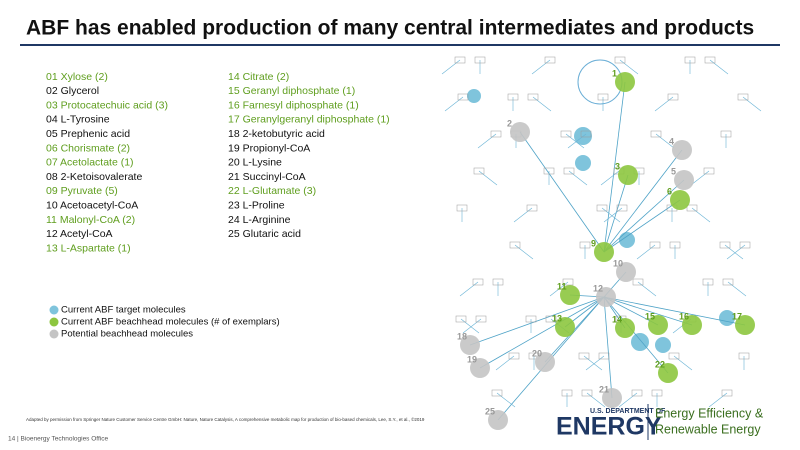 The height and width of the screenshot is (450, 800). I want to click on map-node-label: 22, so click(660, 364).